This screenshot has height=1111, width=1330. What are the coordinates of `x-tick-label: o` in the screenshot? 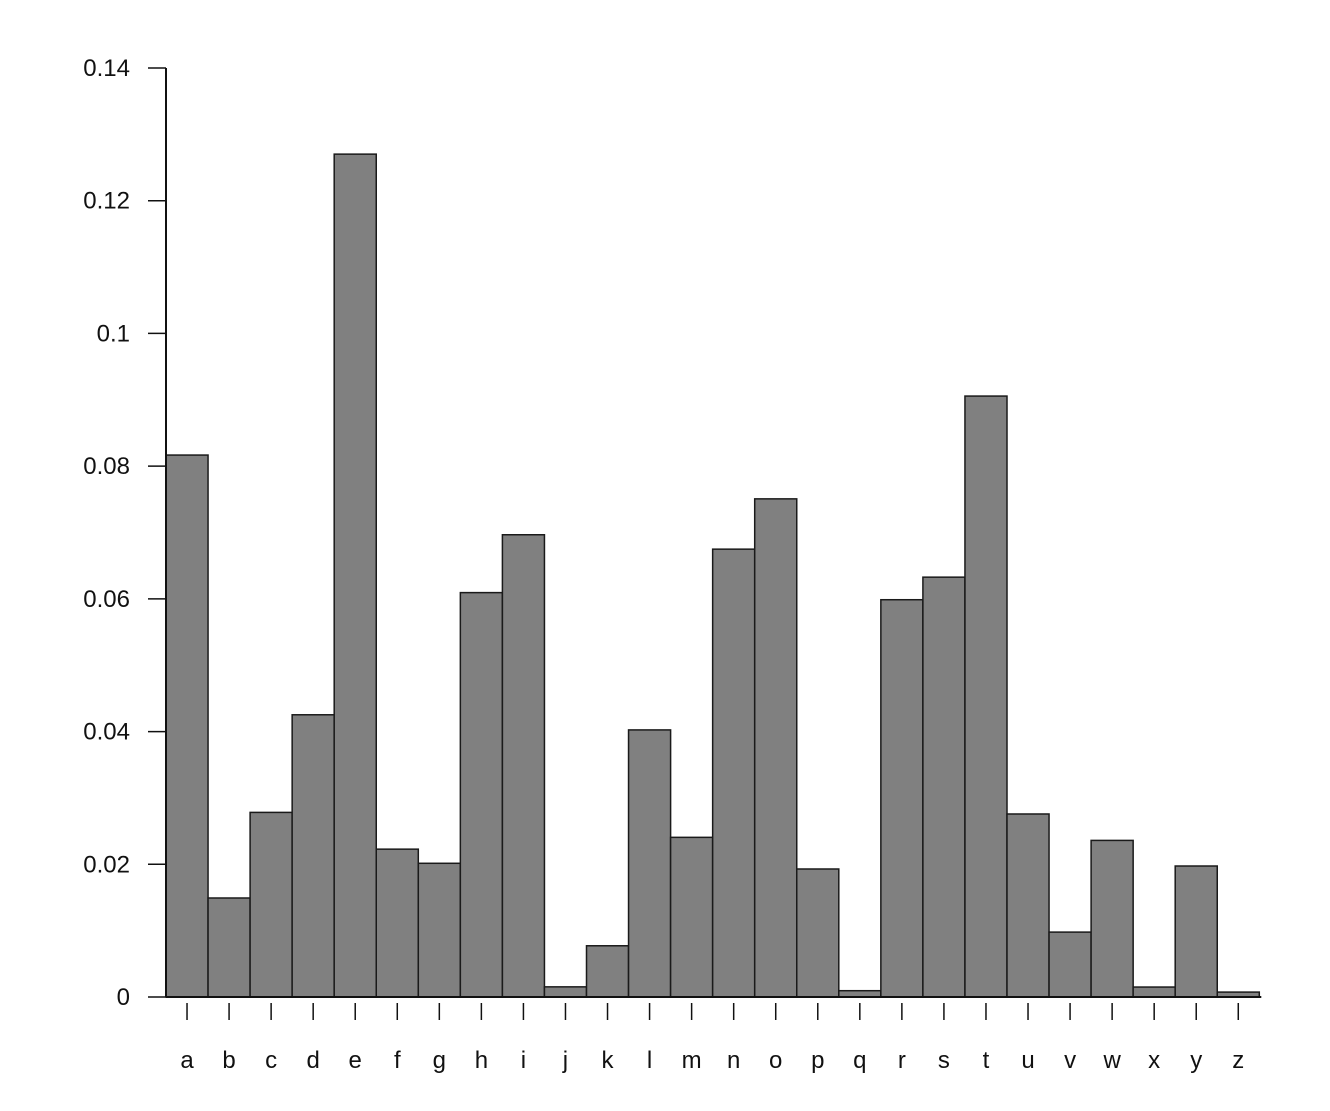 It's located at (775, 1060).